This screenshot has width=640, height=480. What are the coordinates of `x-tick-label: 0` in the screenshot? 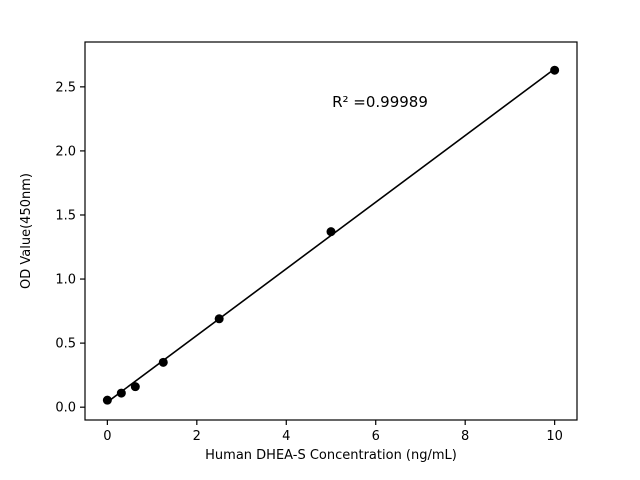 It's located at (107, 436).